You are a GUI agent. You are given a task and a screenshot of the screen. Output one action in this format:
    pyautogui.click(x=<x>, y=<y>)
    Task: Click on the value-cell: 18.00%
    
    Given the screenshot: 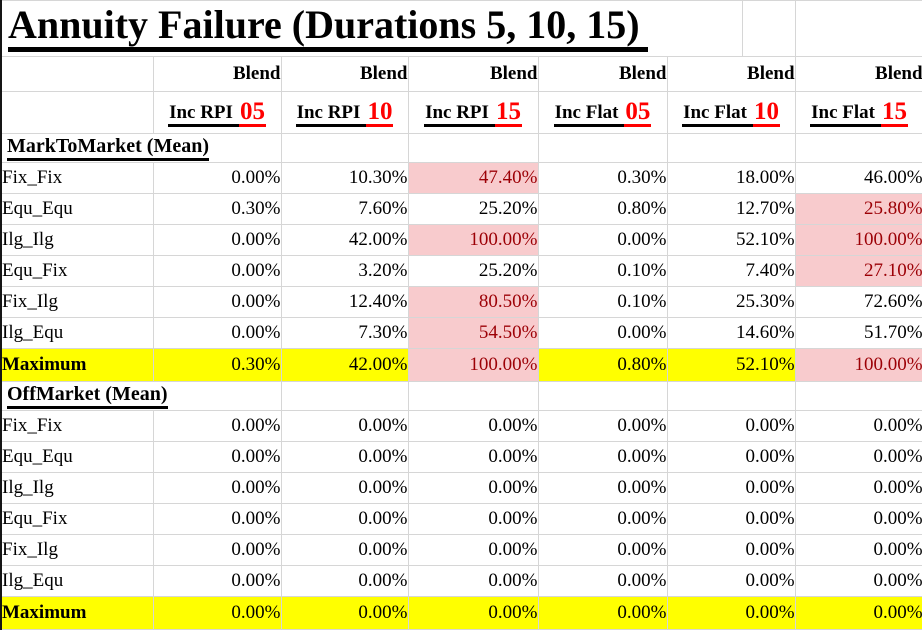 What is the action you would take?
    pyautogui.click(x=731, y=178)
    